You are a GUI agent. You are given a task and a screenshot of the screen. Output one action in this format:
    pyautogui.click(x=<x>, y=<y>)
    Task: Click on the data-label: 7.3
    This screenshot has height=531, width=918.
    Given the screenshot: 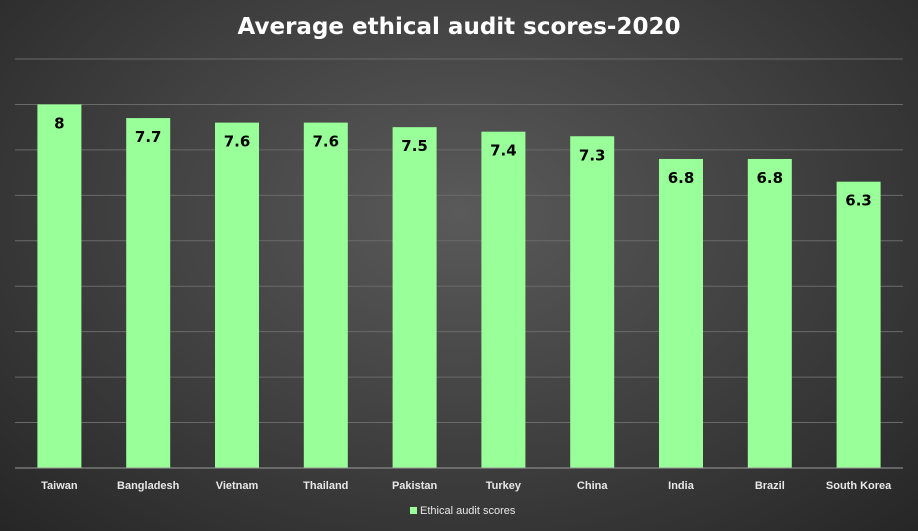 What is the action you would take?
    pyautogui.click(x=592, y=155)
    